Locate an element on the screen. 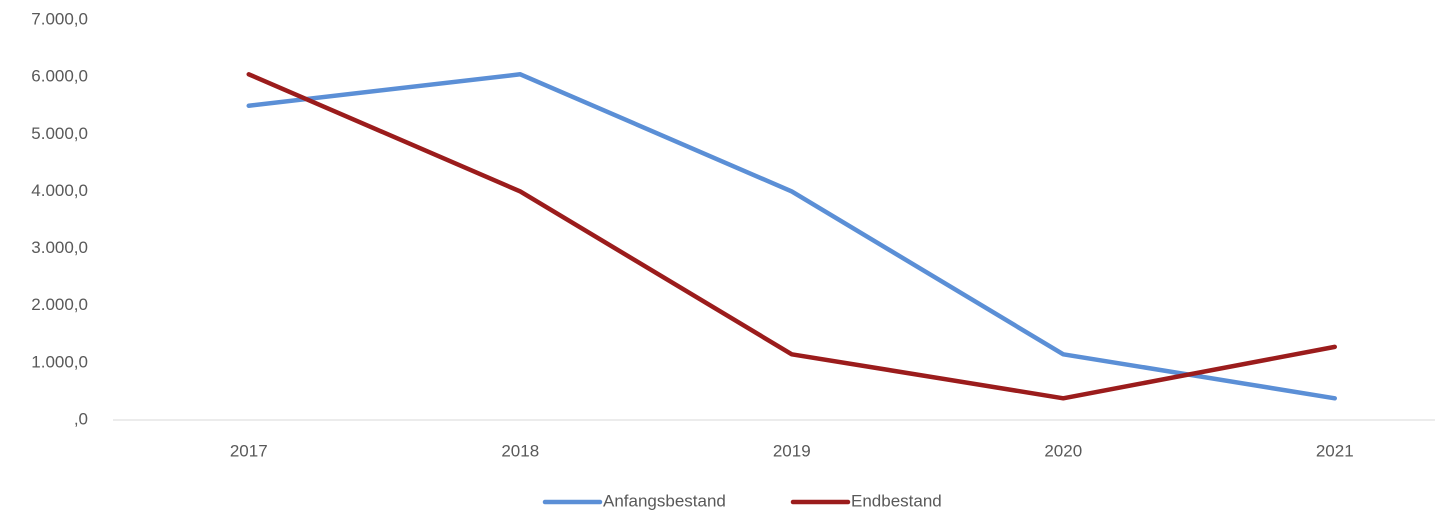  x-tick-label: 2020 is located at coordinates (1063, 450).